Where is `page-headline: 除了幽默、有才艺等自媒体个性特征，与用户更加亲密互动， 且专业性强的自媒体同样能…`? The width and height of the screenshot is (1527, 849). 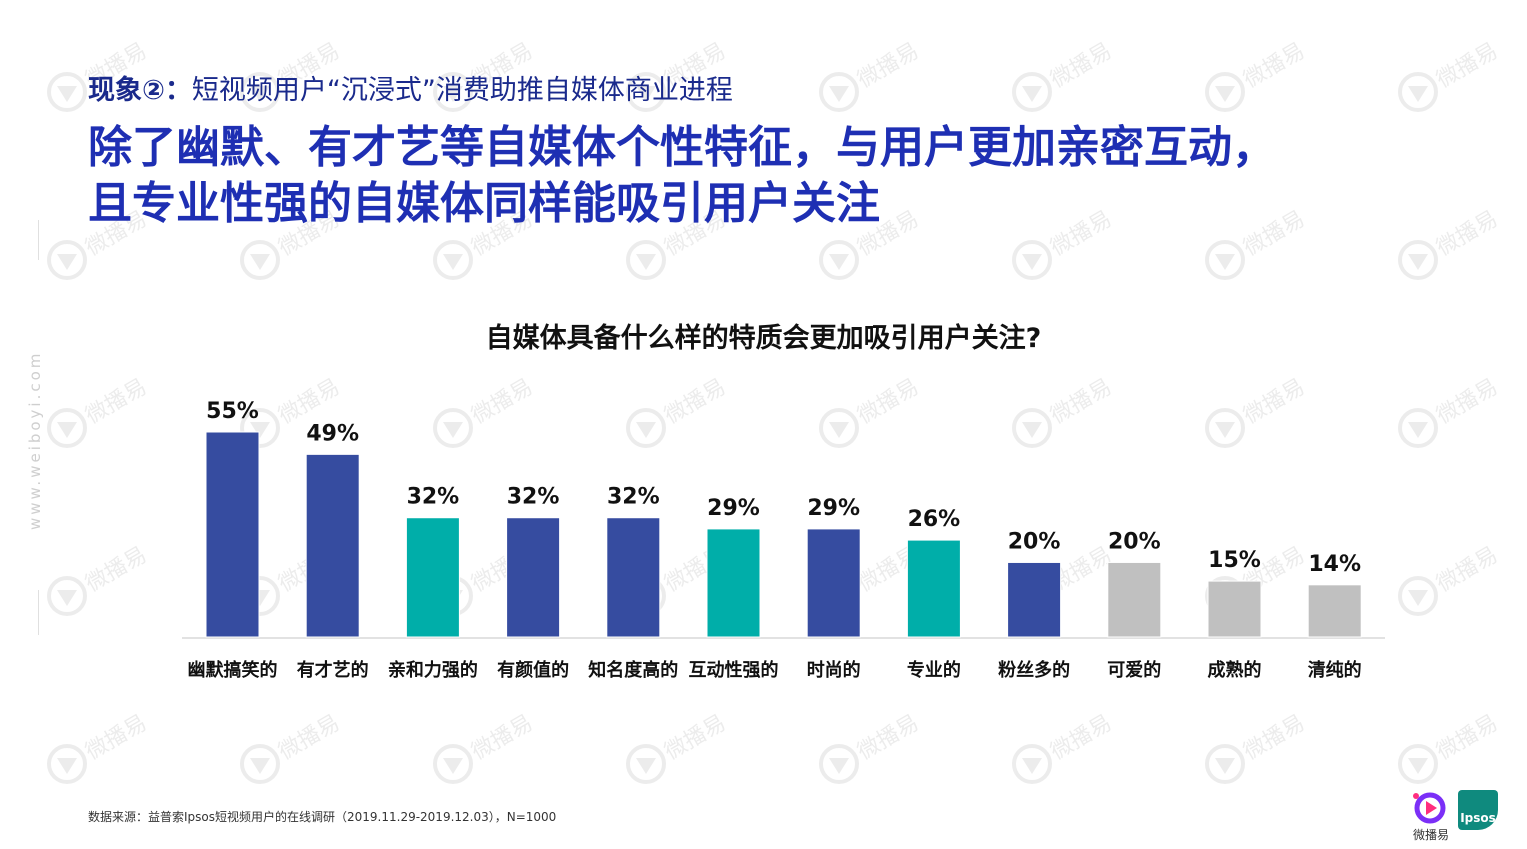 page-headline: 除了幽默、有才艺等自媒体个性特征，与用户更加亲密互动， 且专业性强的自媒体同样能… is located at coordinates (682, 176).